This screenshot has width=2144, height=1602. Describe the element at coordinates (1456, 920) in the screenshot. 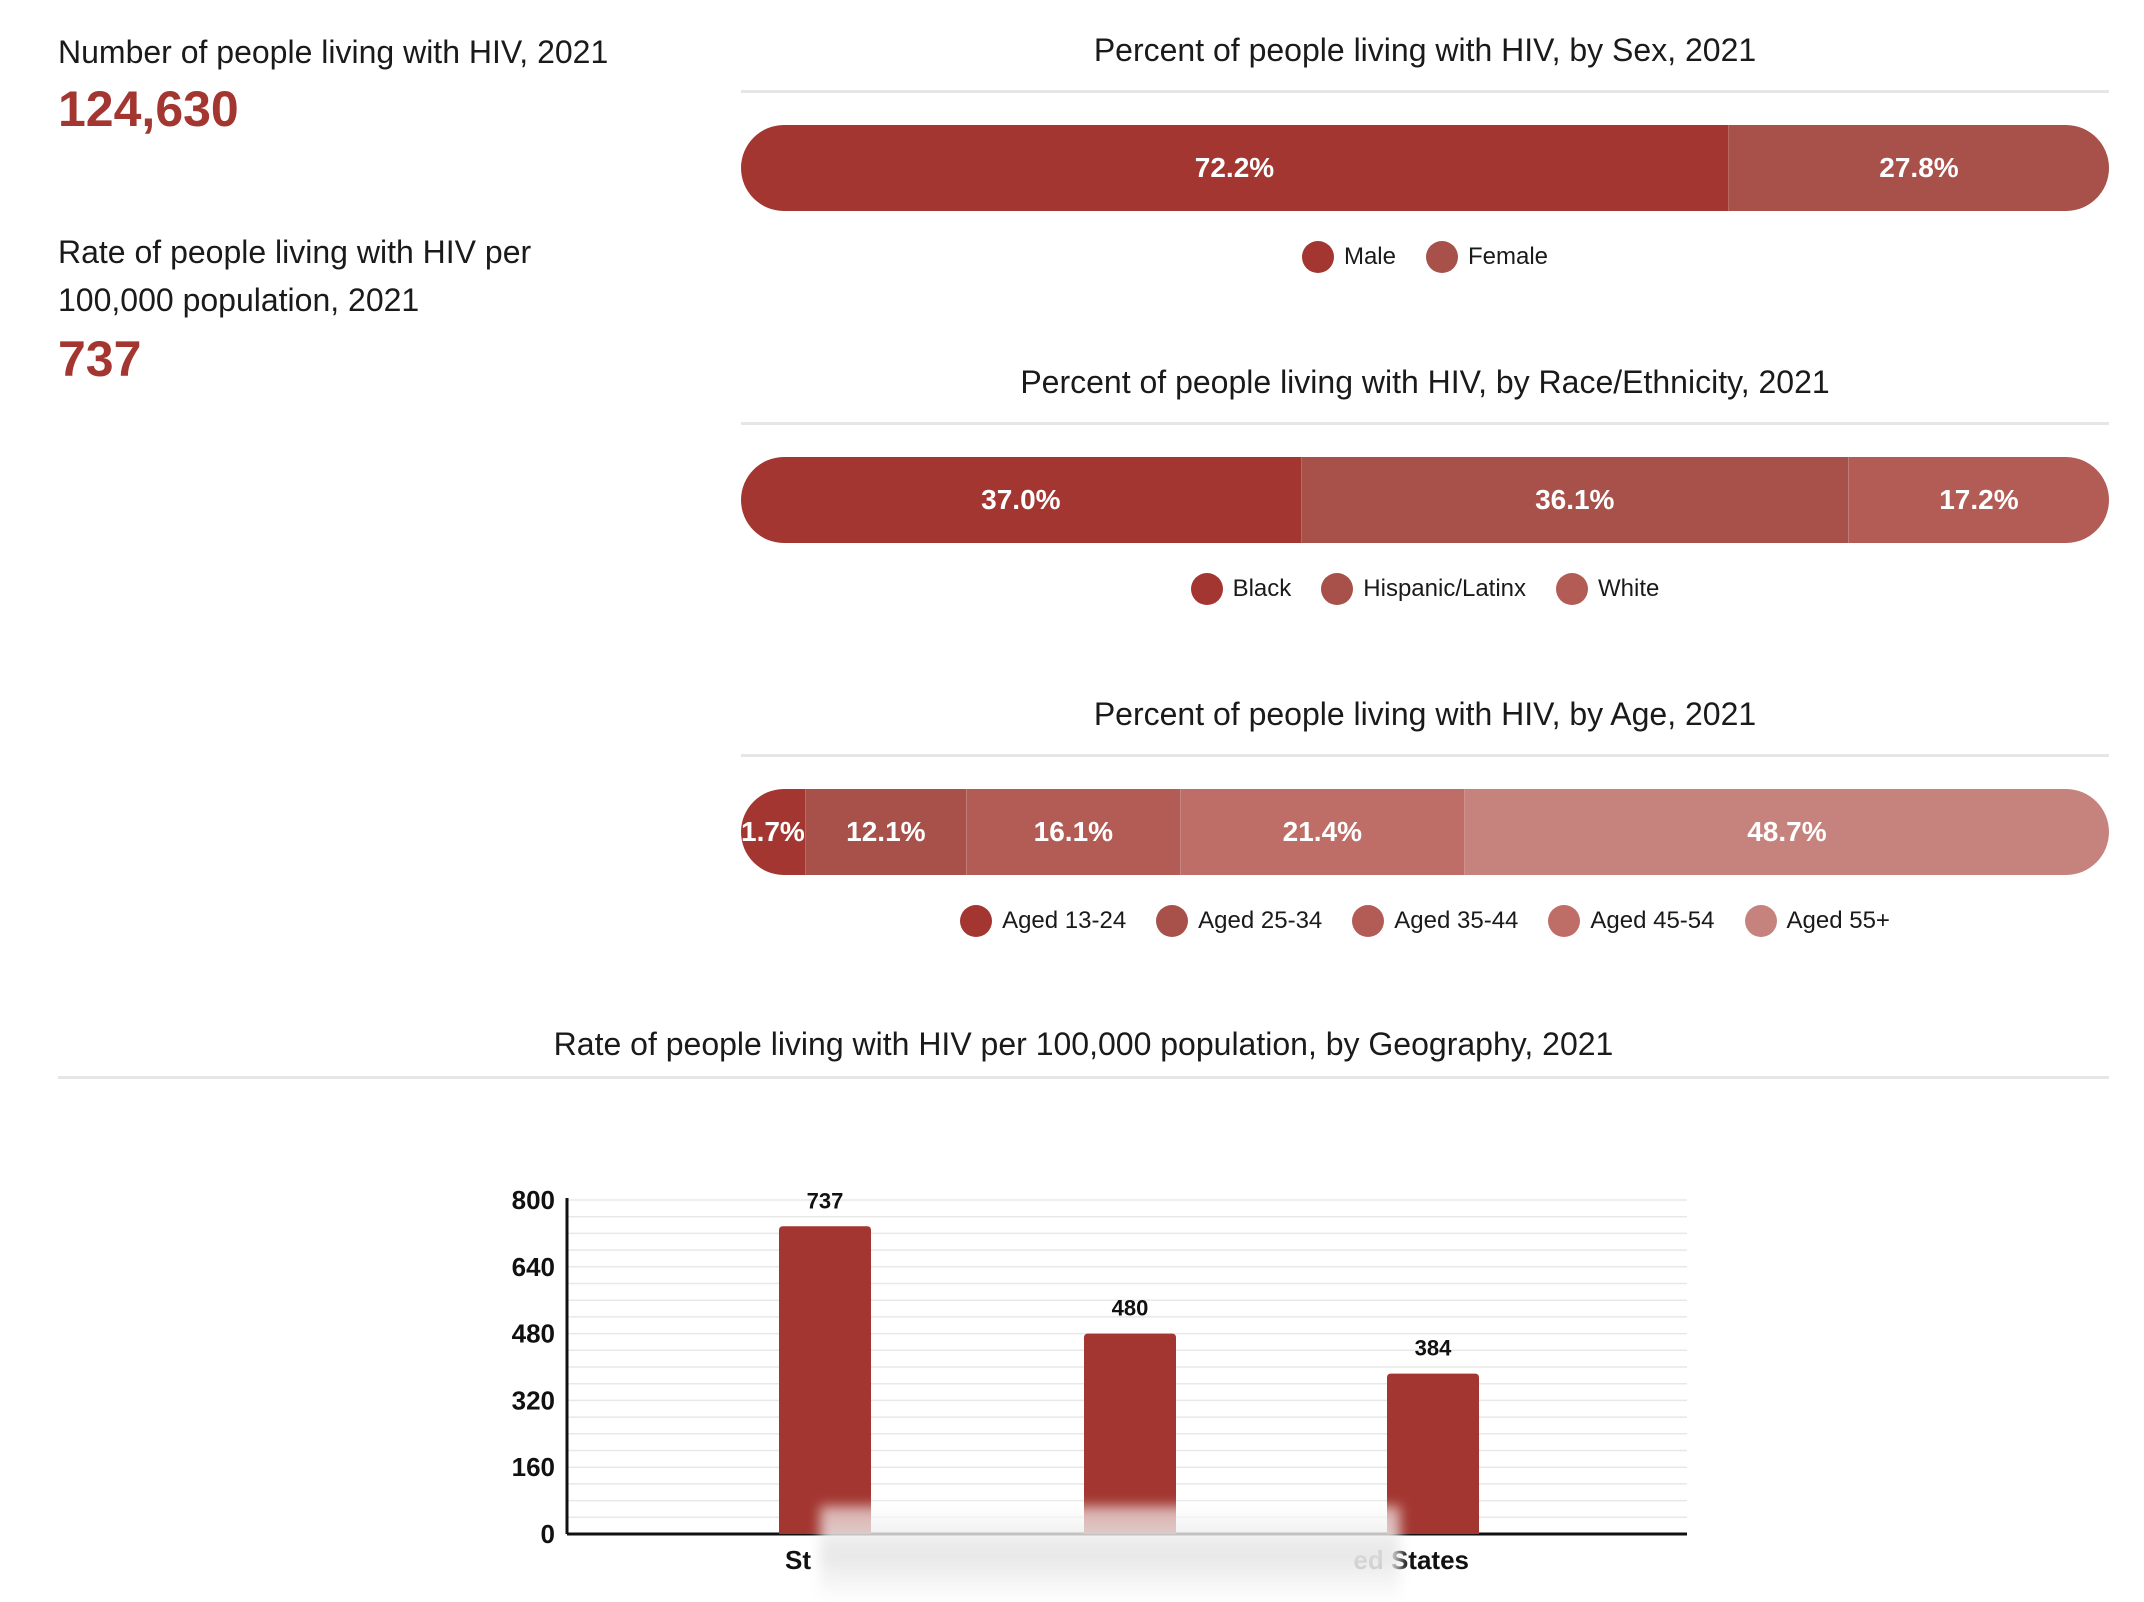

I see `legend-label: Aged 35-44` at that location.